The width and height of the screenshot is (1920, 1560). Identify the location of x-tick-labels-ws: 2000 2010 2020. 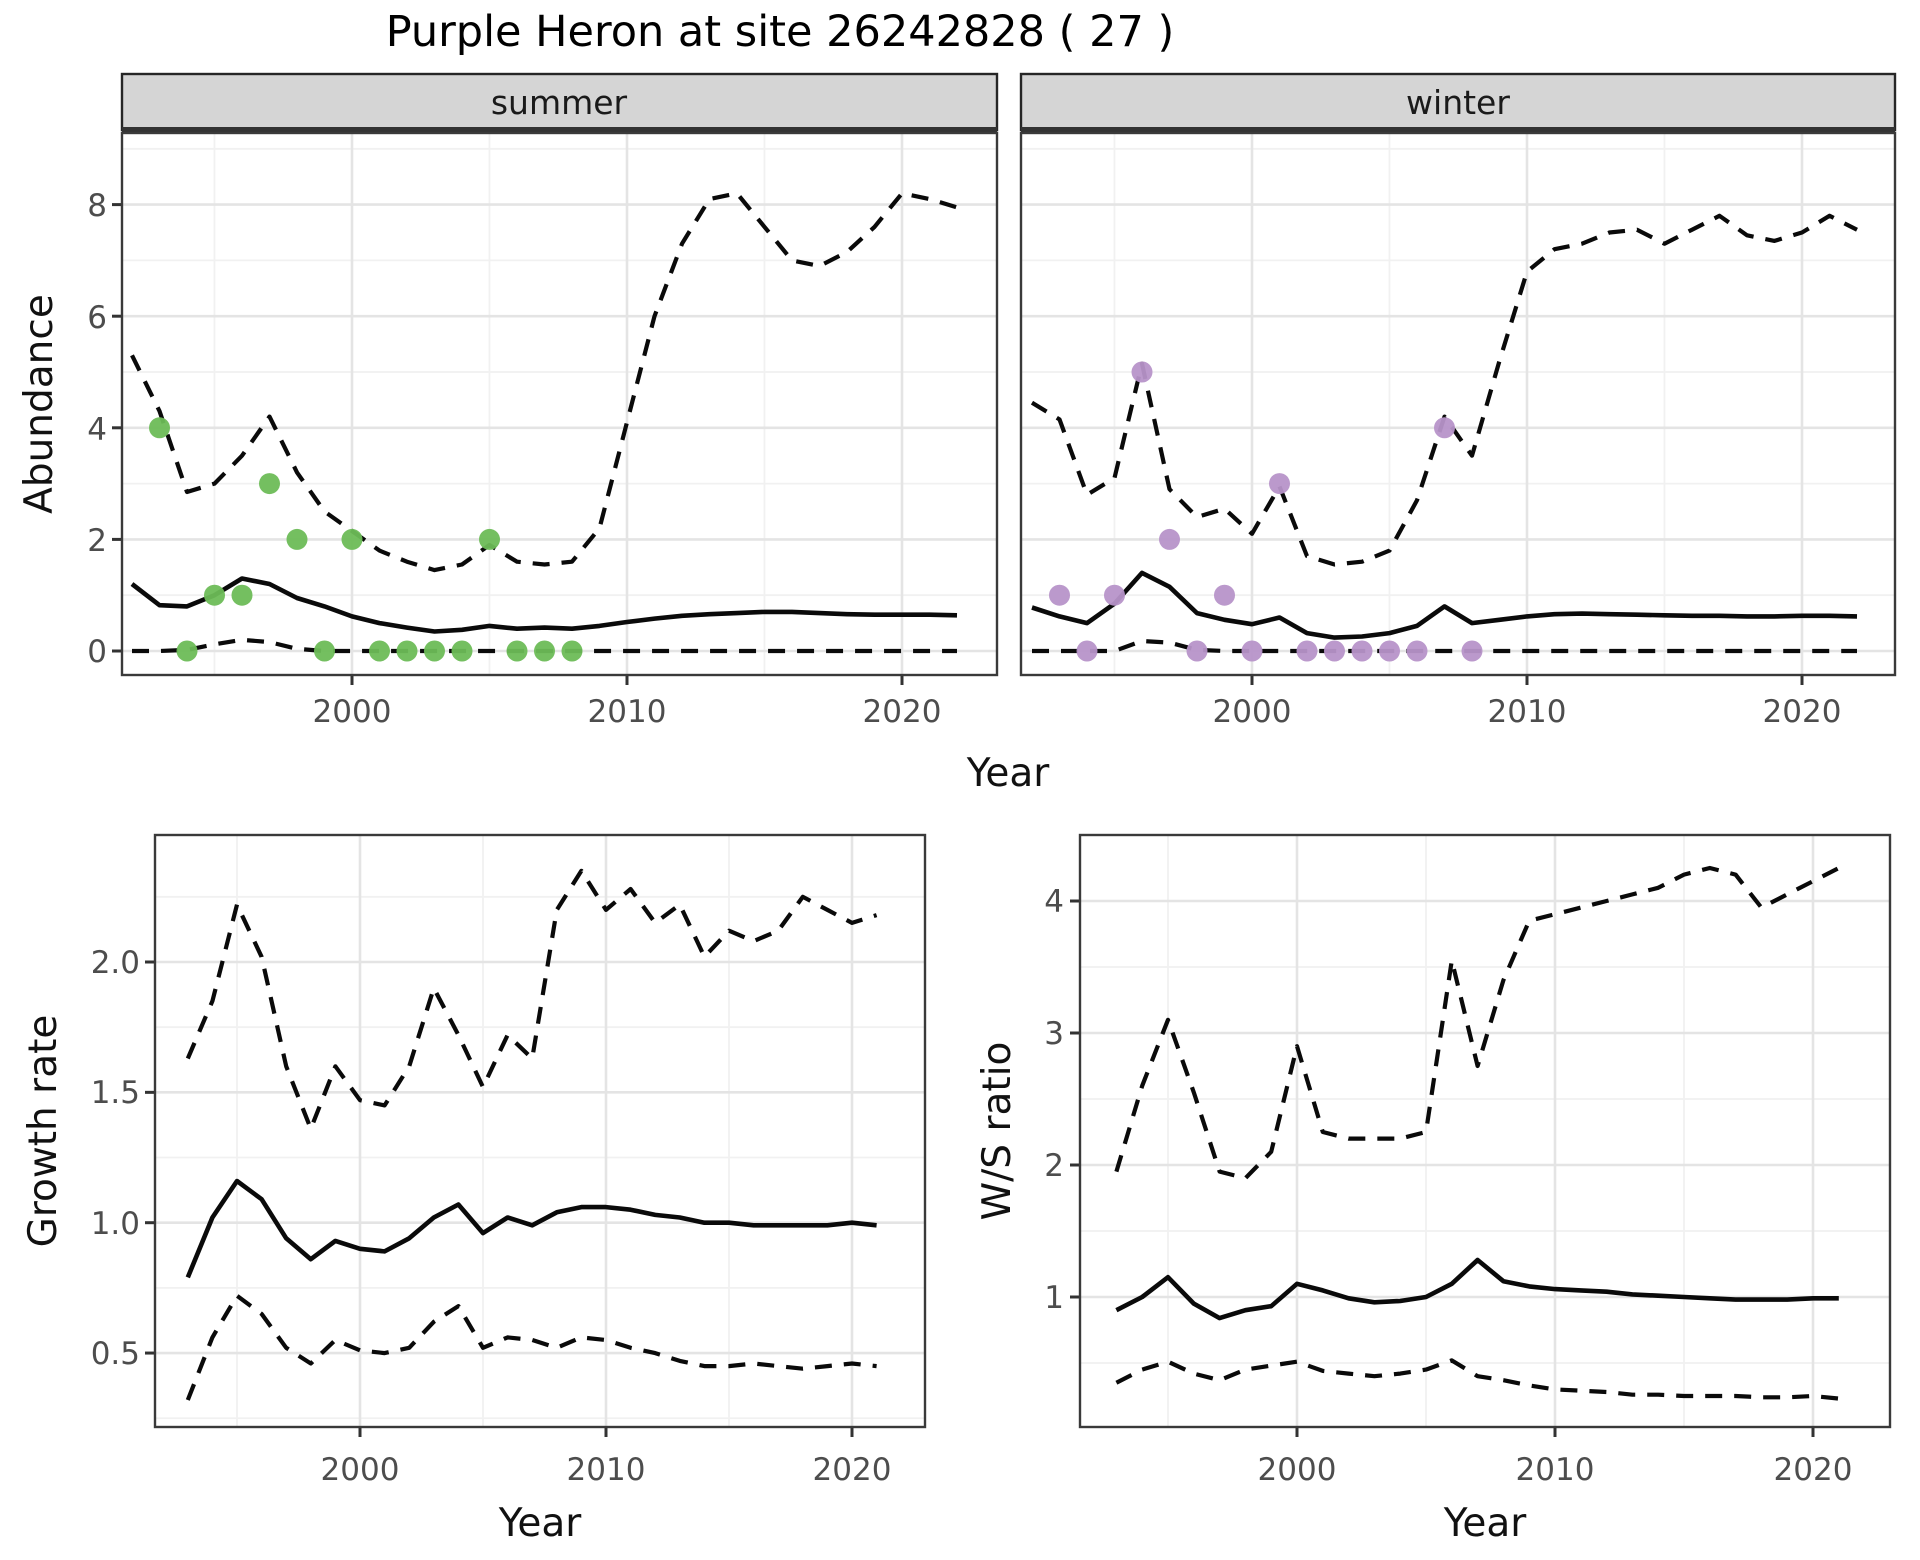
(1555, 1470).